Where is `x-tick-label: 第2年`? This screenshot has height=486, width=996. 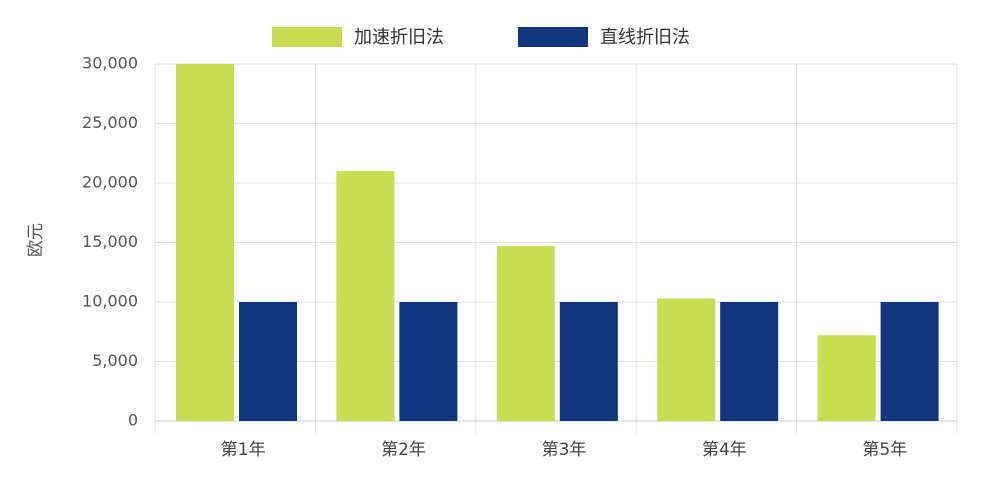
x-tick-label: 第2年 is located at coordinates (403, 450).